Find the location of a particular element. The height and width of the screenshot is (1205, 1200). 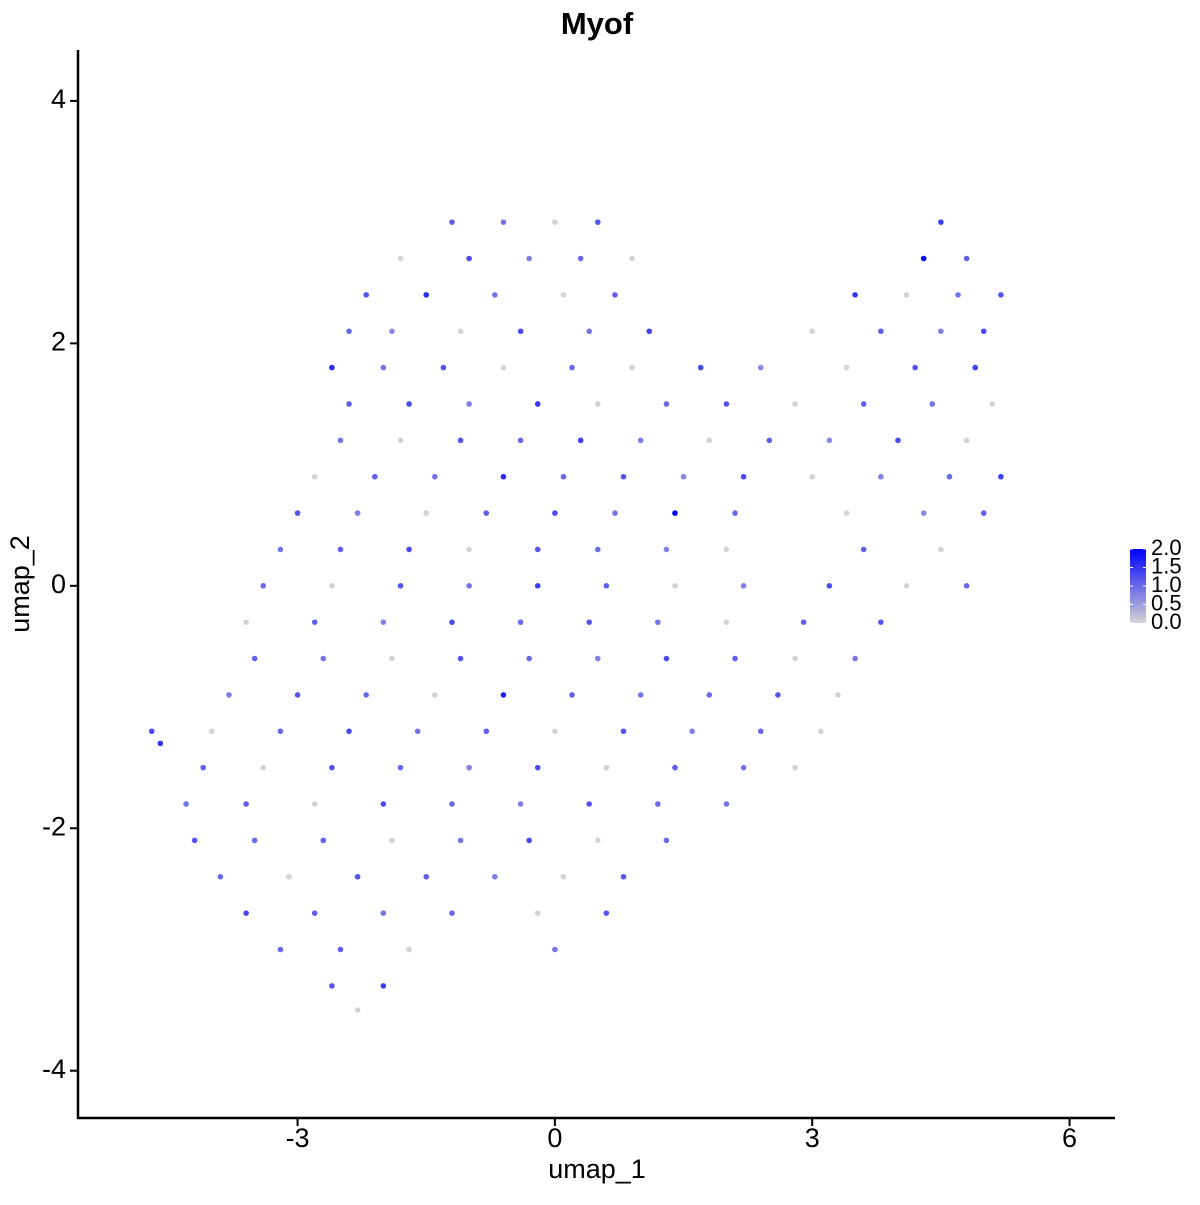

colorbar-tick-label: 2.0 is located at coordinates (1166, 547).